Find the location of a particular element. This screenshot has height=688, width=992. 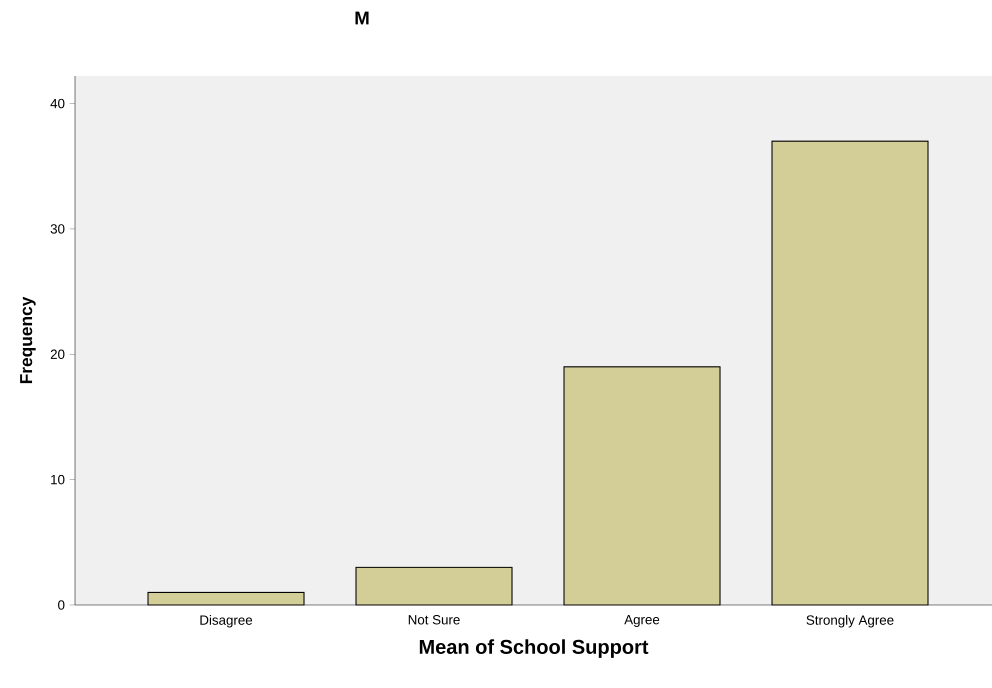

x-tick-label: Agree is located at coordinates (642, 621).